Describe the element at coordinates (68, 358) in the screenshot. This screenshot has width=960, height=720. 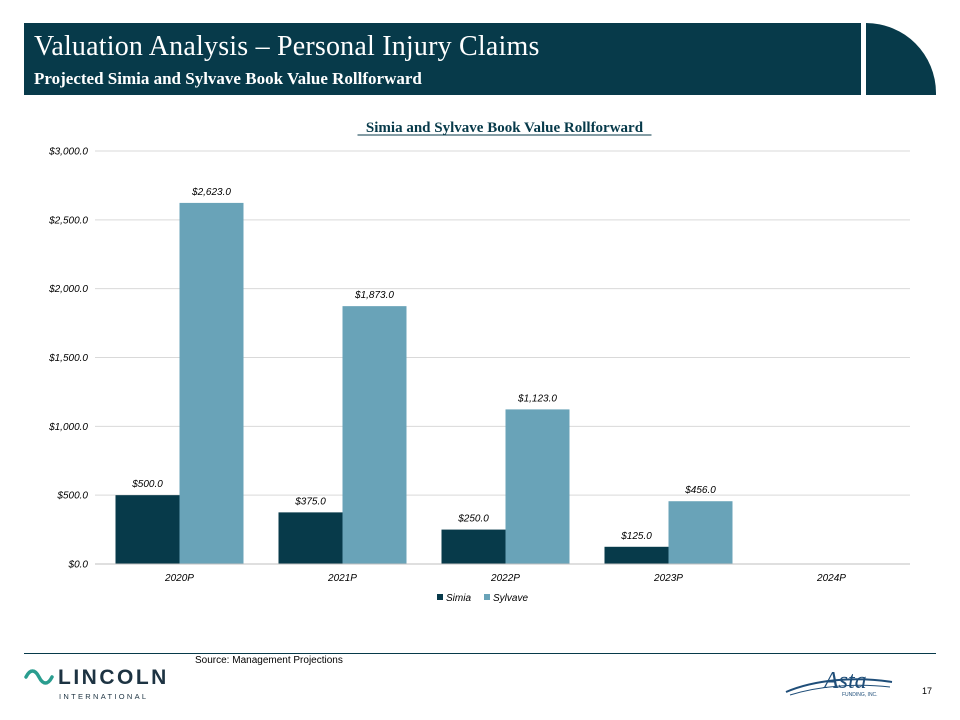
I see `y-tick-label: $1,500.0` at that location.